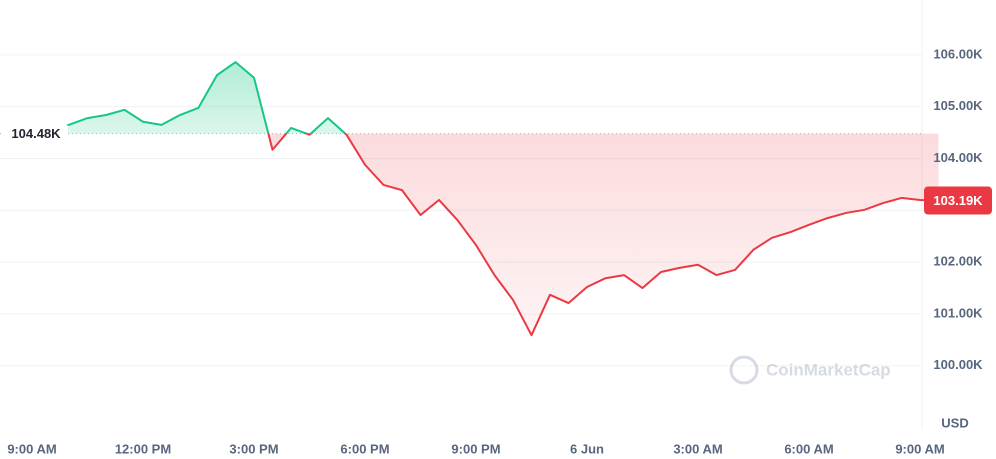  Describe the element at coordinates (143, 448) in the screenshot. I see `x-tick-label: 12:00 PM` at that location.